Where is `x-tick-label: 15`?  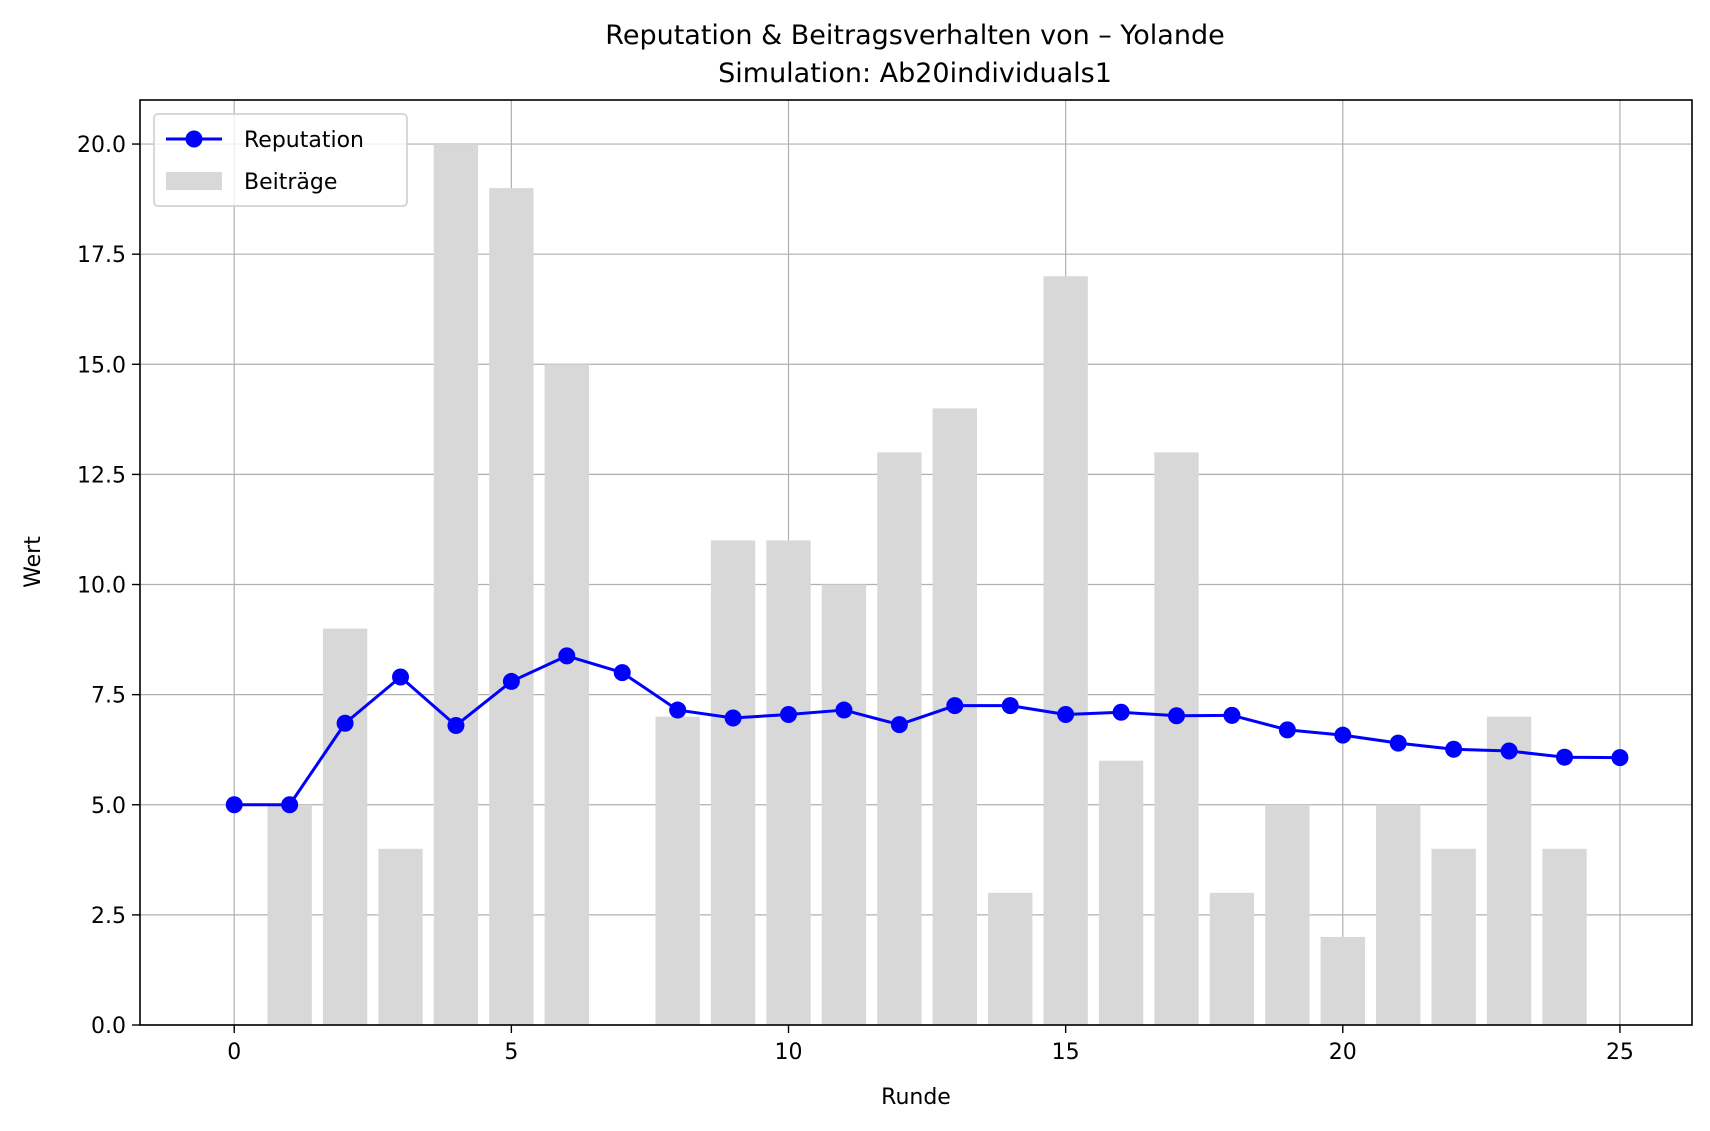 x-tick-label: 15 is located at coordinates (1066, 1052).